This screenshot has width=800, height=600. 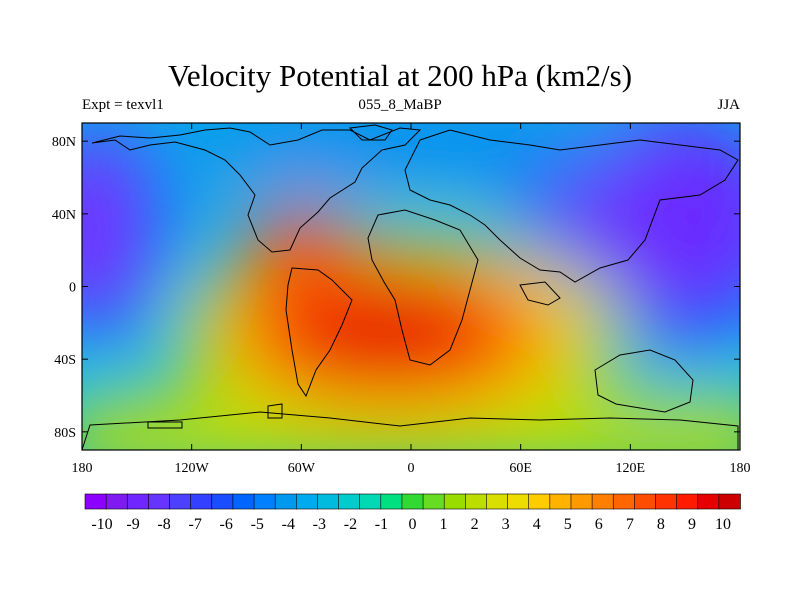 I want to click on x-tick-label: 60E, so click(x=520, y=468).